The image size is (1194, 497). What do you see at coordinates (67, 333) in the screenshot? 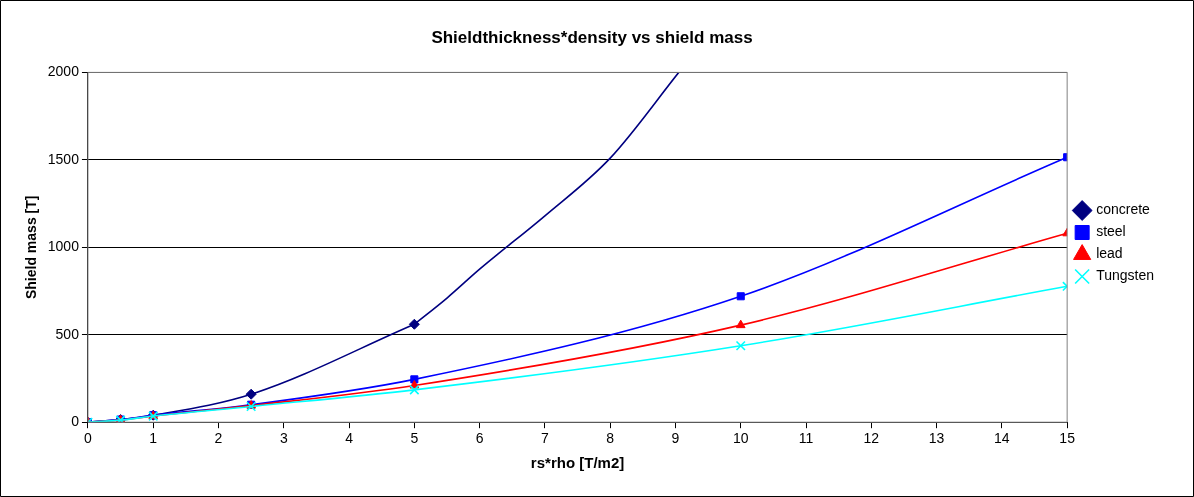
I see `y-tick-label: 500` at bounding box center [67, 333].